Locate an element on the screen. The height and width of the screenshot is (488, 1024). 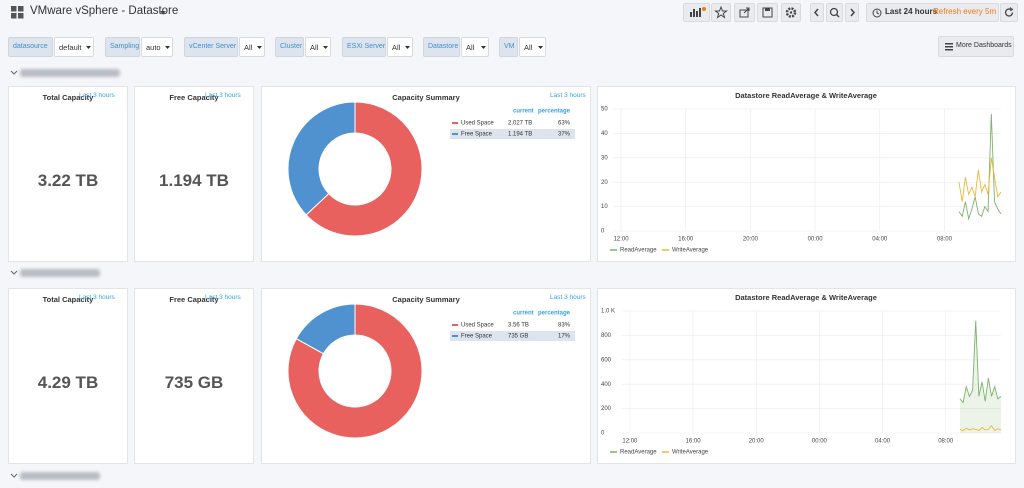
more-dashboards-button: More Dashboards is located at coordinates (976, 46).